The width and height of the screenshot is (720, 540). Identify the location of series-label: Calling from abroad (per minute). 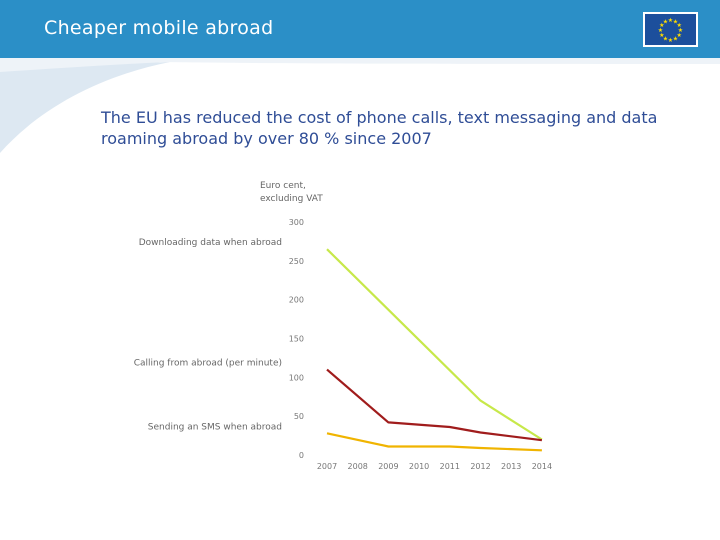
(208, 364).